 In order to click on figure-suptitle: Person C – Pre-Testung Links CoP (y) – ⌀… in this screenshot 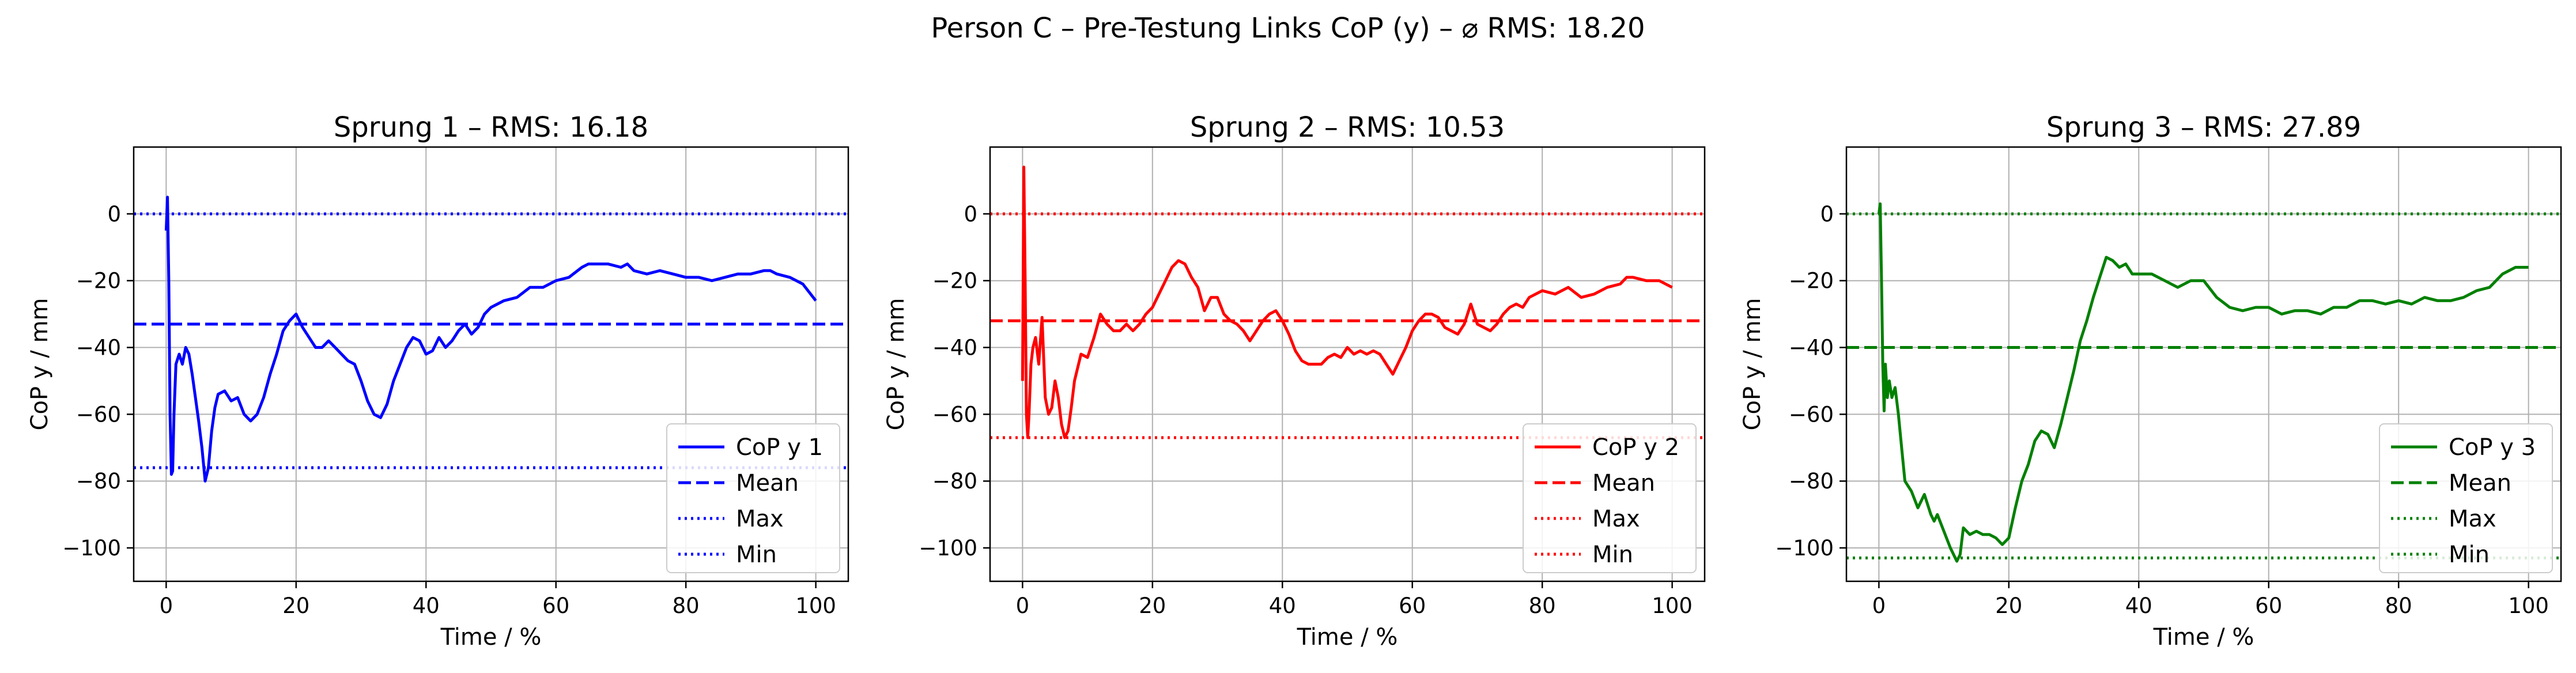, I will do `click(1288, 28)`.